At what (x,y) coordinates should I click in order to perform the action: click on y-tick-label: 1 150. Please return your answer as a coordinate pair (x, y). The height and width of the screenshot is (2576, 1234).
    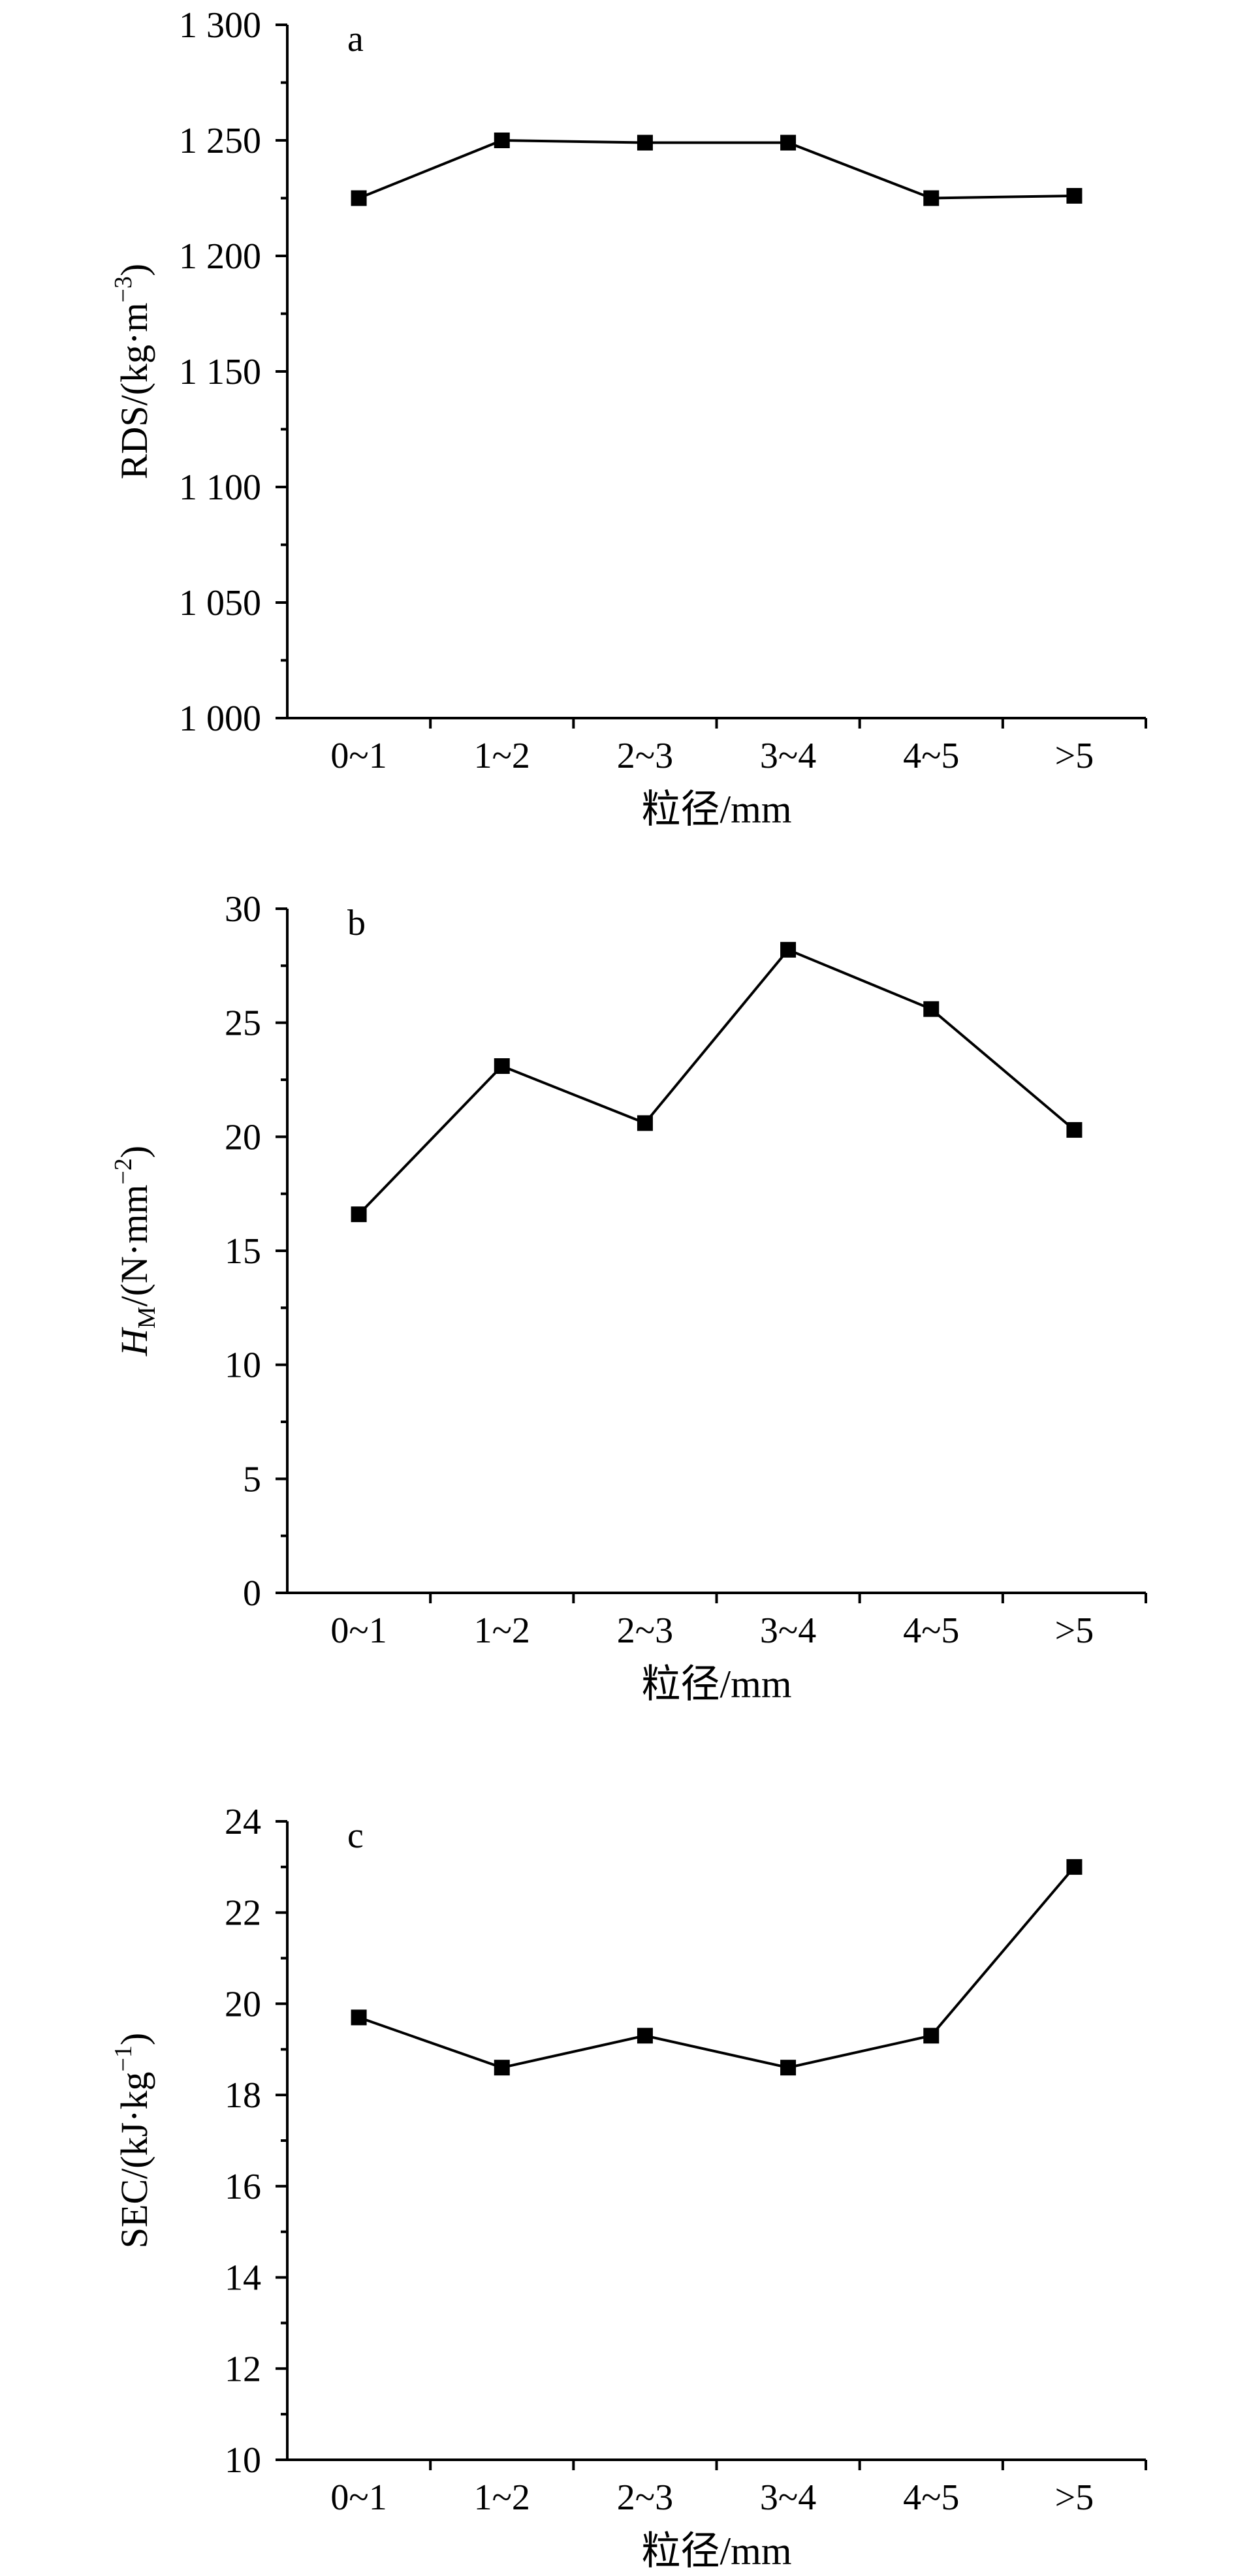
    Looking at the image, I should click on (220, 372).